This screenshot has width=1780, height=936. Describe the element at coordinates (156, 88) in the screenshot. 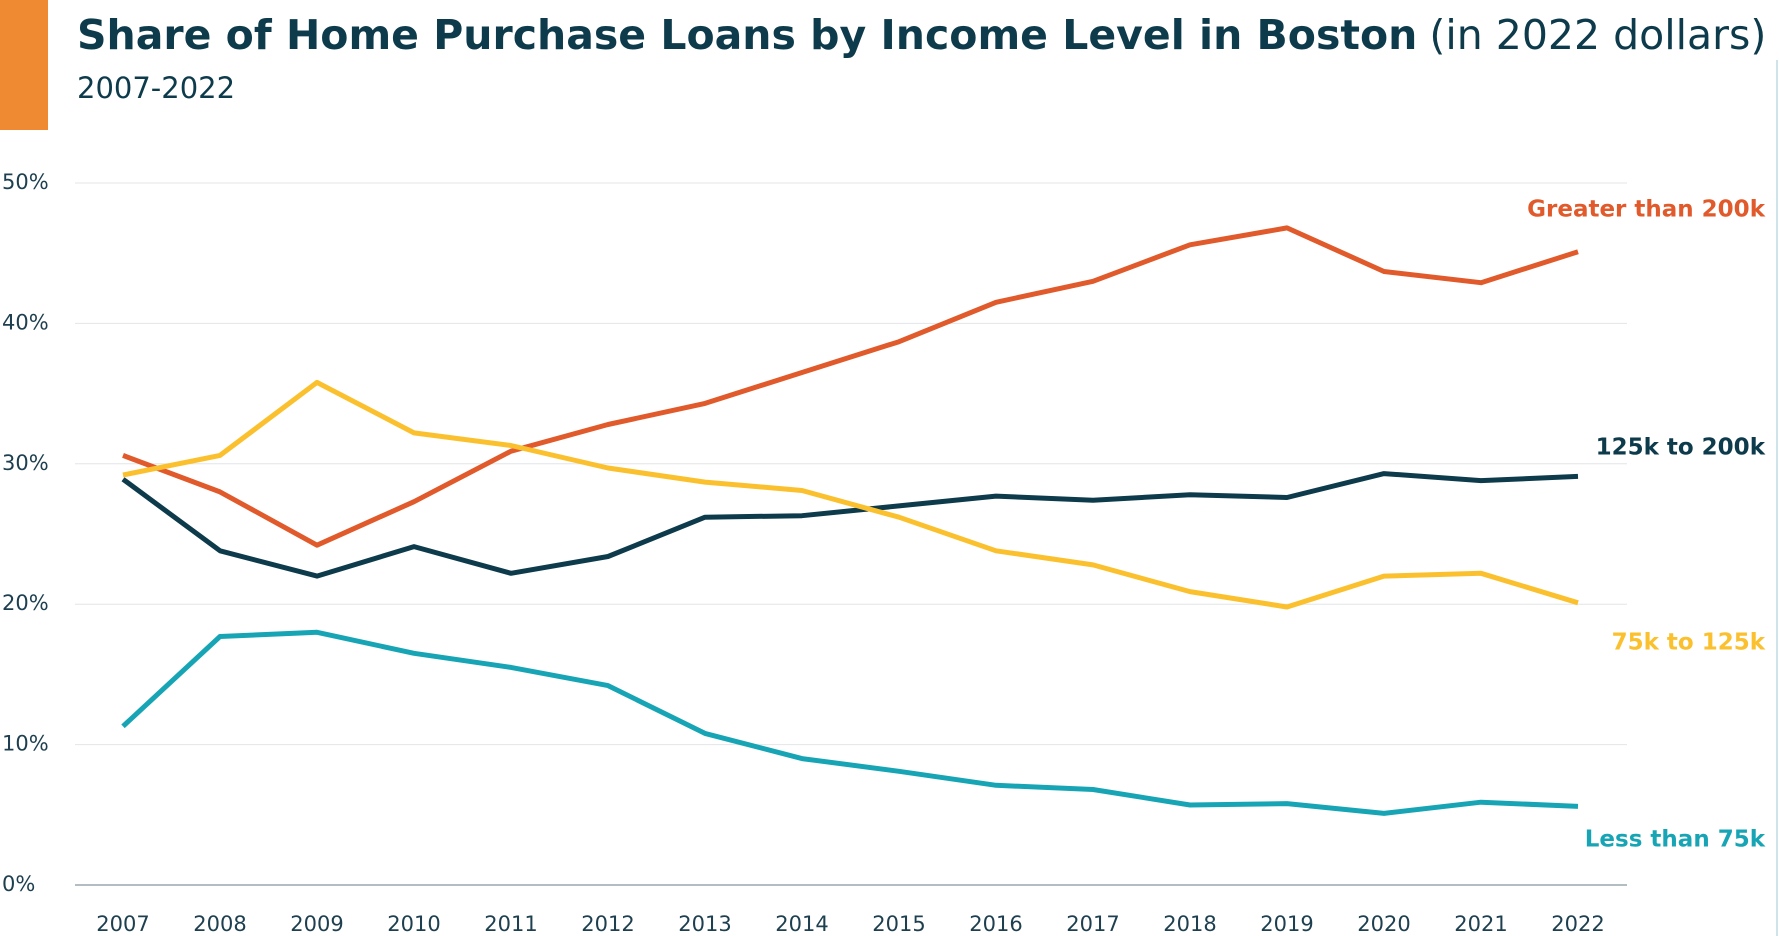

I see `chart-subtitle: 2007-2022` at that location.